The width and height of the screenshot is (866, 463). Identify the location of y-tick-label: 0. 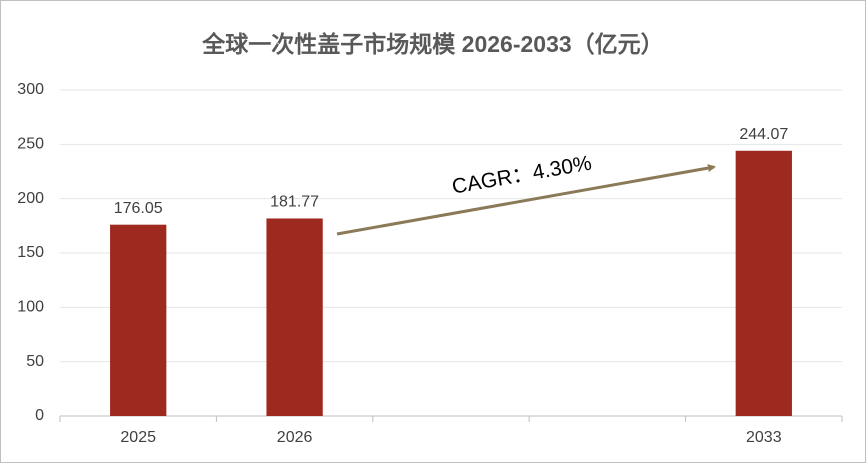
(39, 415).